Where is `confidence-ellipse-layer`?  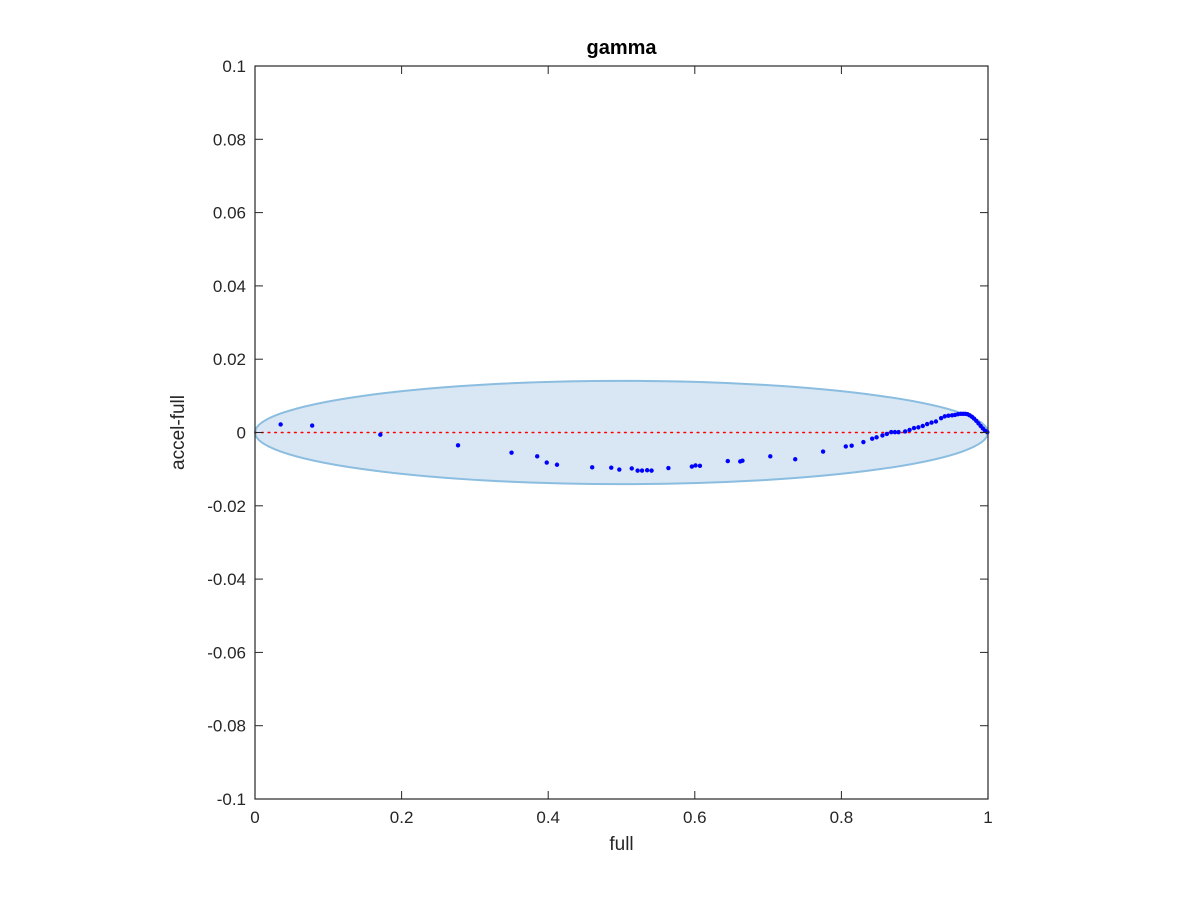
confidence-ellipse-layer is located at coordinates (621, 432).